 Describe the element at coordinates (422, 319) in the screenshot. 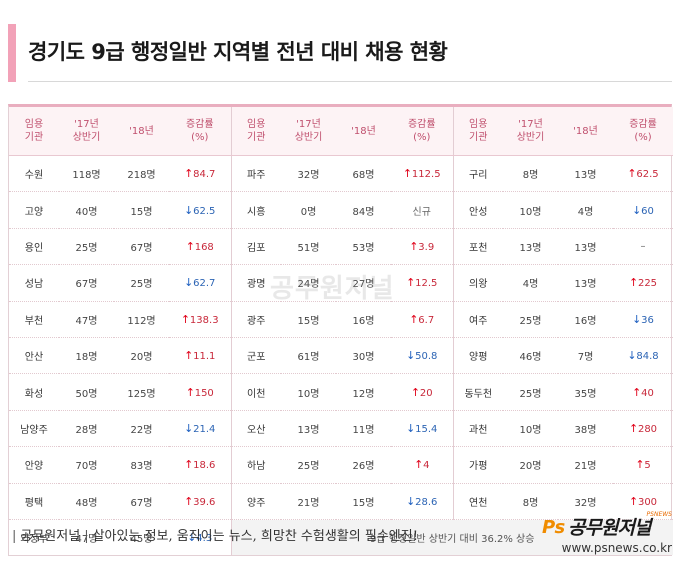

I see `change-rate-cell: ↑6.7` at that location.